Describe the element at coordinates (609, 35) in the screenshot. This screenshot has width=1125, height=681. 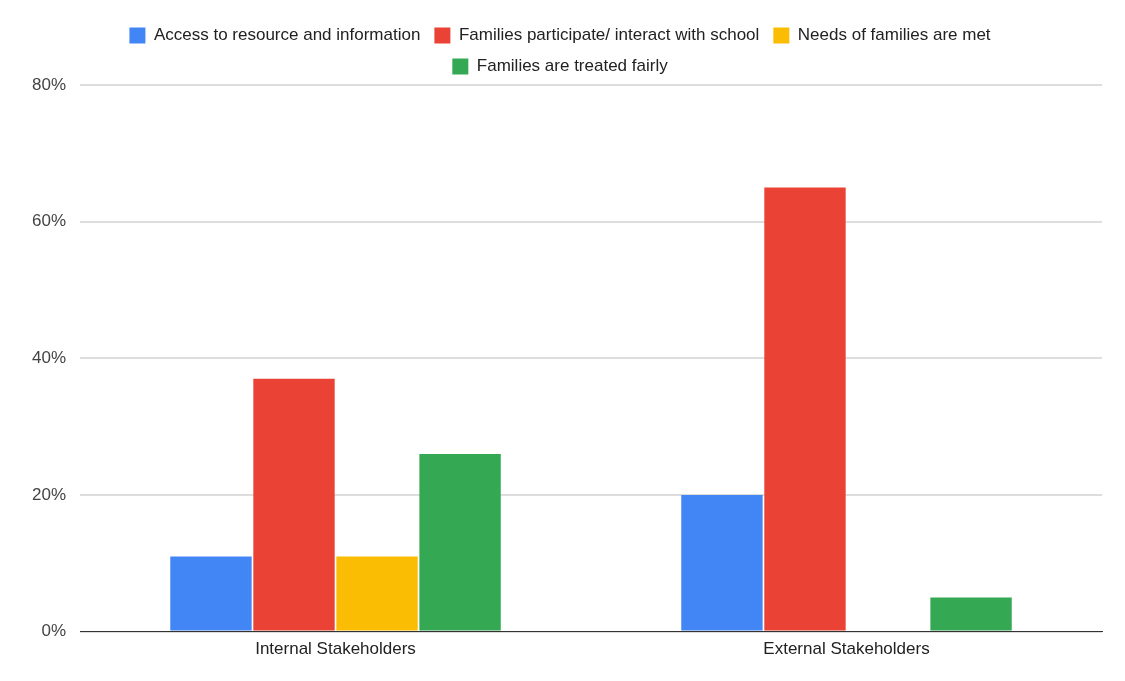
I see `legend-label: Families participate/ interact with school` at that location.